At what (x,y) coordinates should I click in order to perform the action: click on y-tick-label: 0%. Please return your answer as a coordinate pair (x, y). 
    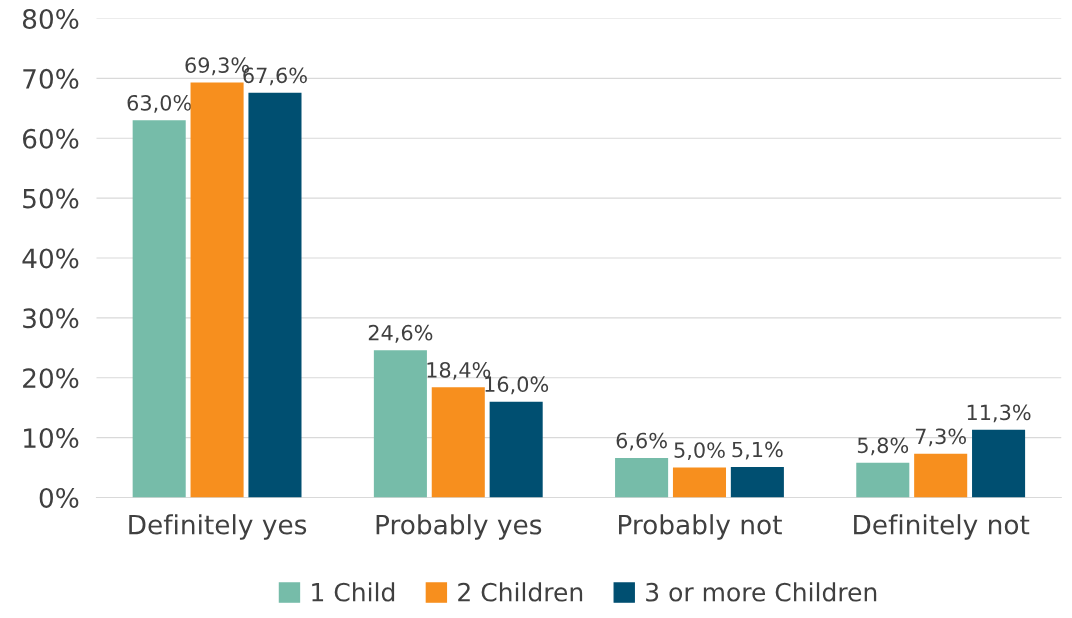
    Looking at the image, I should click on (59, 497).